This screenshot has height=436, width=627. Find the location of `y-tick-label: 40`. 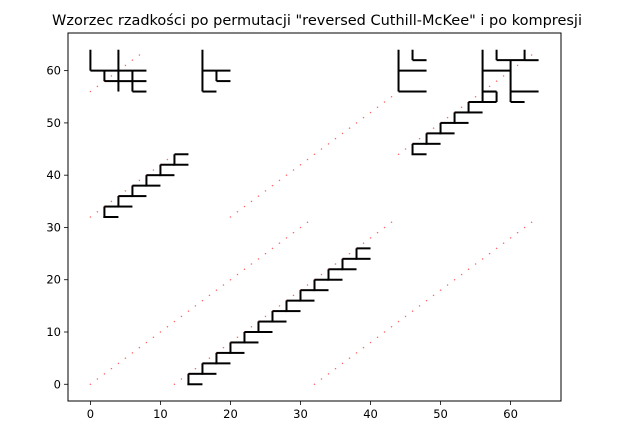

y-tick-label: 40 is located at coordinates (53, 175).